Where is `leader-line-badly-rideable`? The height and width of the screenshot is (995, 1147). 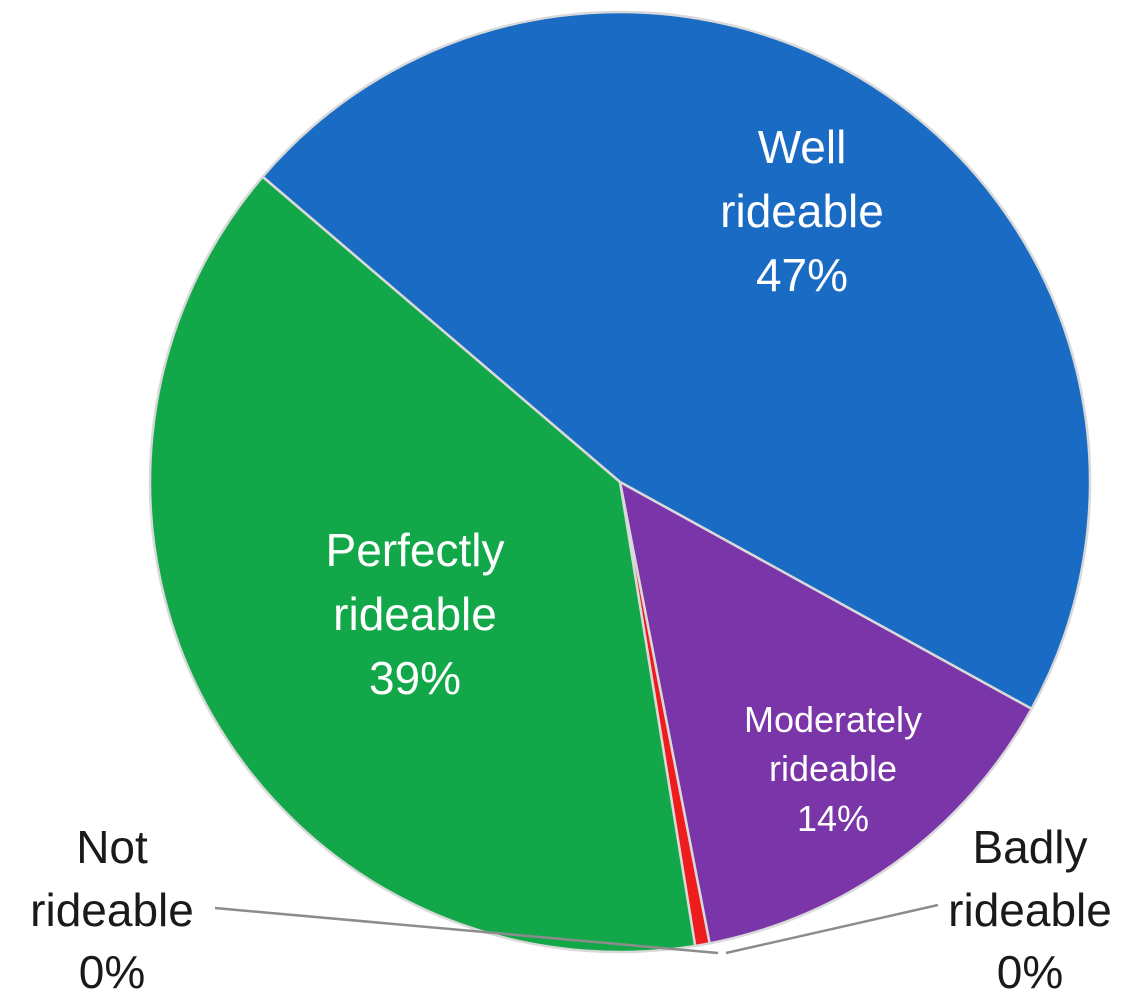
leader-line-badly-rideable is located at coordinates (832, 929).